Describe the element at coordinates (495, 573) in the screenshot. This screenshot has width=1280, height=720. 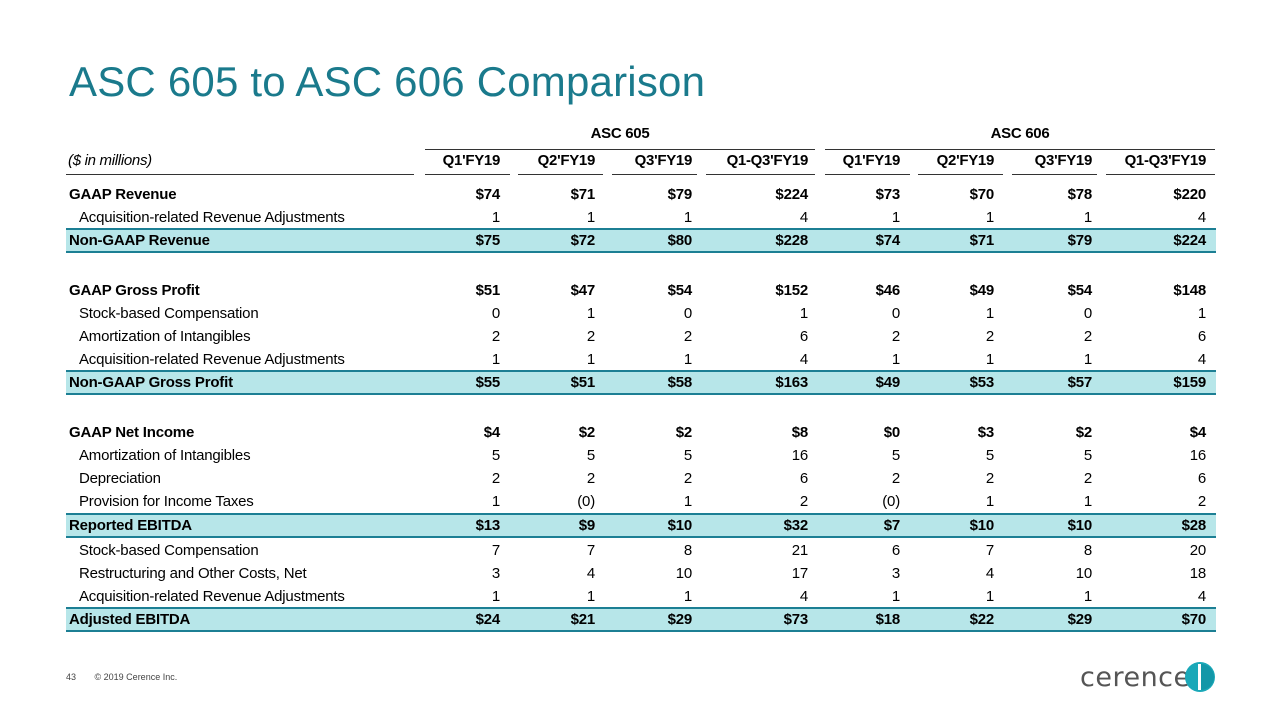
I see `cell-value: 3` at that location.